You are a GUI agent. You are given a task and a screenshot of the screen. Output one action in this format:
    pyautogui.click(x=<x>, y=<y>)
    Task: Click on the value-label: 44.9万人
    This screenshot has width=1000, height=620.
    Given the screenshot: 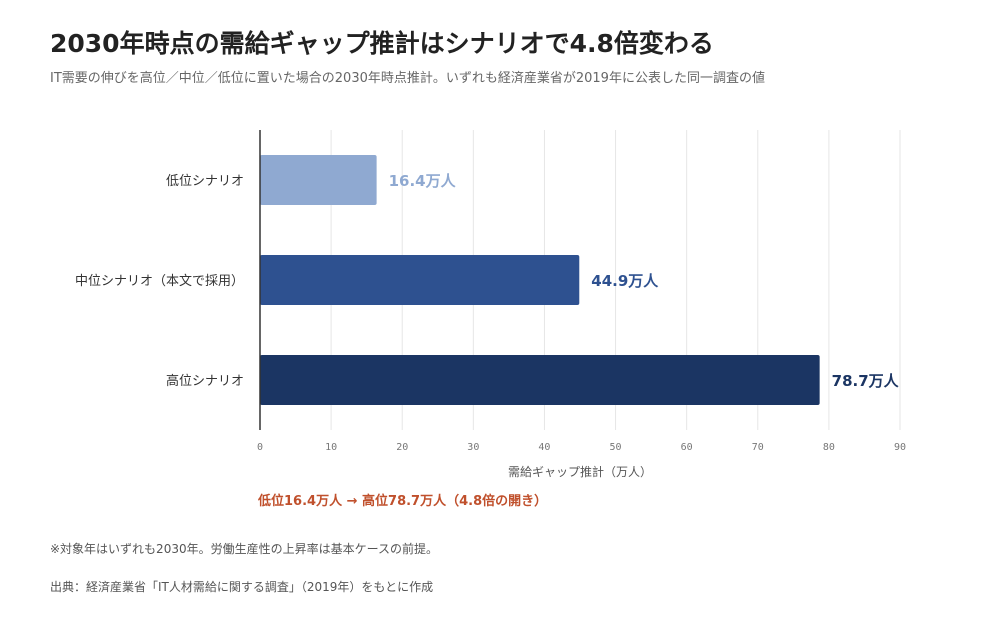 What is the action you would take?
    pyautogui.click(x=625, y=281)
    